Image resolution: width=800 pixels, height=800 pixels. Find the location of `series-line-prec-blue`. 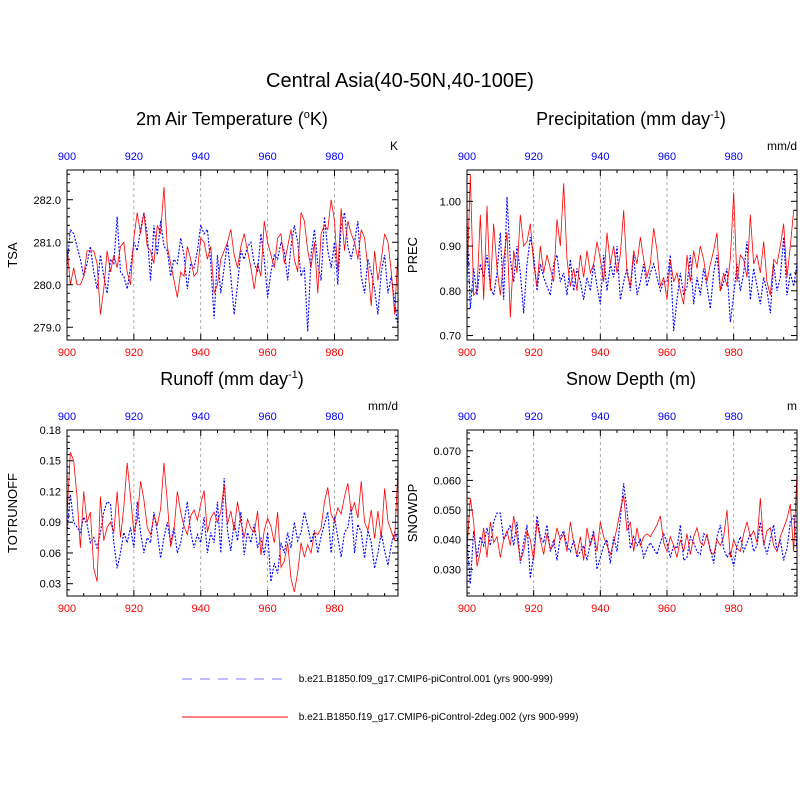

series-line-prec-blue is located at coordinates (632, 264).